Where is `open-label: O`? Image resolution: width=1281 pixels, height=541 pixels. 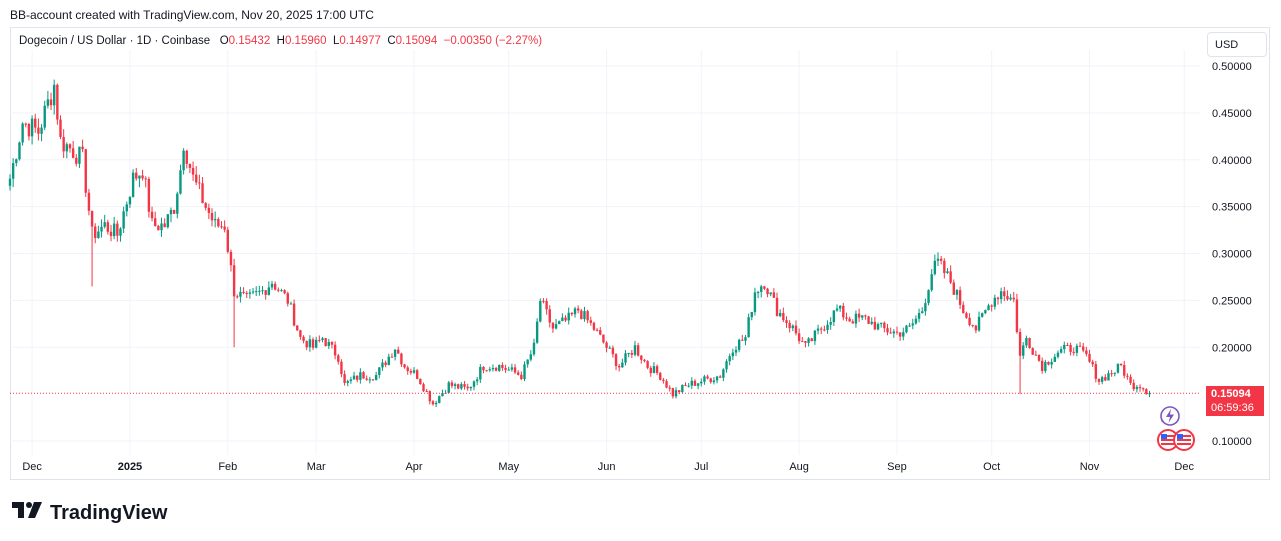
open-label: O is located at coordinates (224, 41).